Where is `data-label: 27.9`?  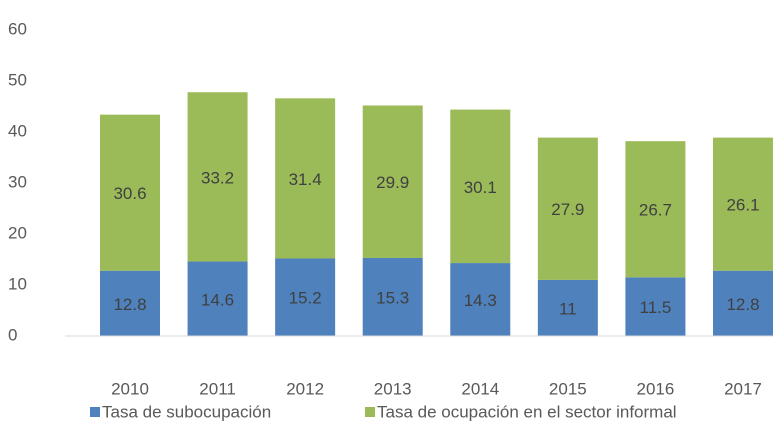
data-label: 27.9 is located at coordinates (567, 209).